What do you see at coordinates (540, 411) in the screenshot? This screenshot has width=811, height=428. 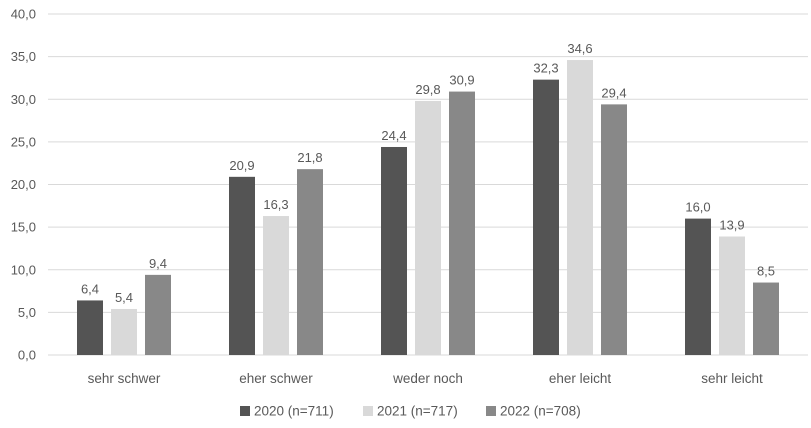 I see `legend-label: 2022 (n=708)` at bounding box center [540, 411].